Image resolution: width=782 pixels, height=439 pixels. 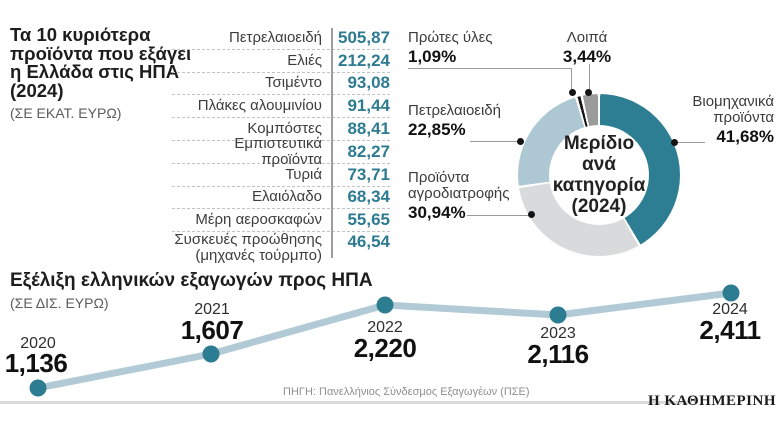 I want to click on table-row: Πλάκες αλουμινίου 91,44, so click(x=281, y=107).